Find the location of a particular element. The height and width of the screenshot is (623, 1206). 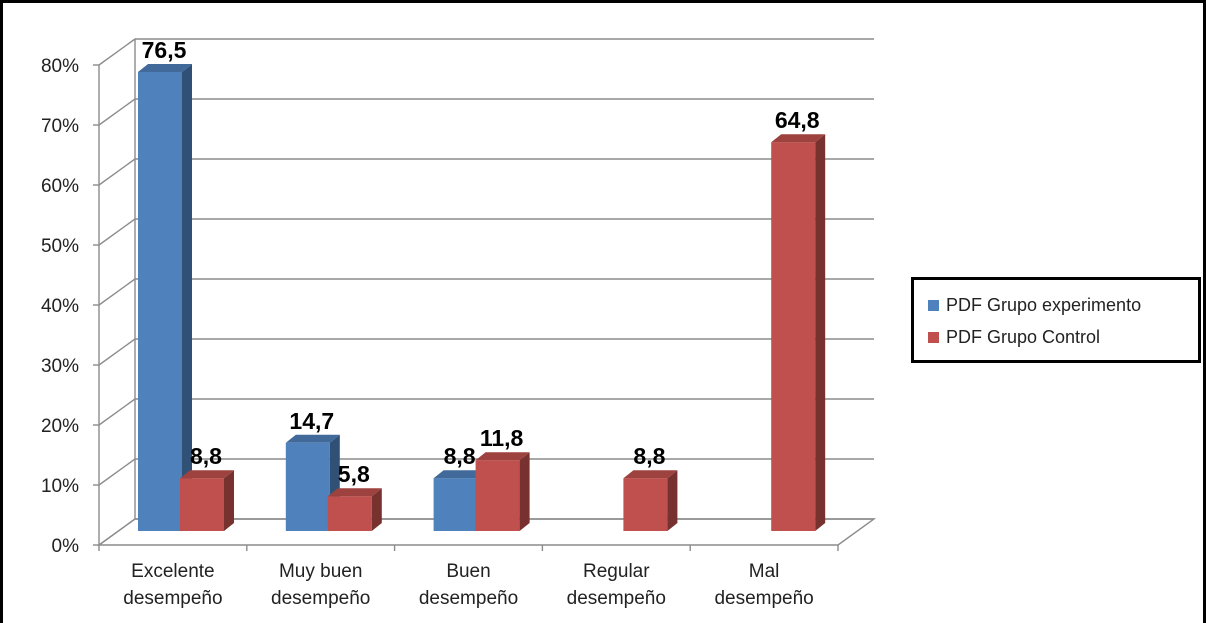

x-category-label: Muy buen is located at coordinates (320, 571).